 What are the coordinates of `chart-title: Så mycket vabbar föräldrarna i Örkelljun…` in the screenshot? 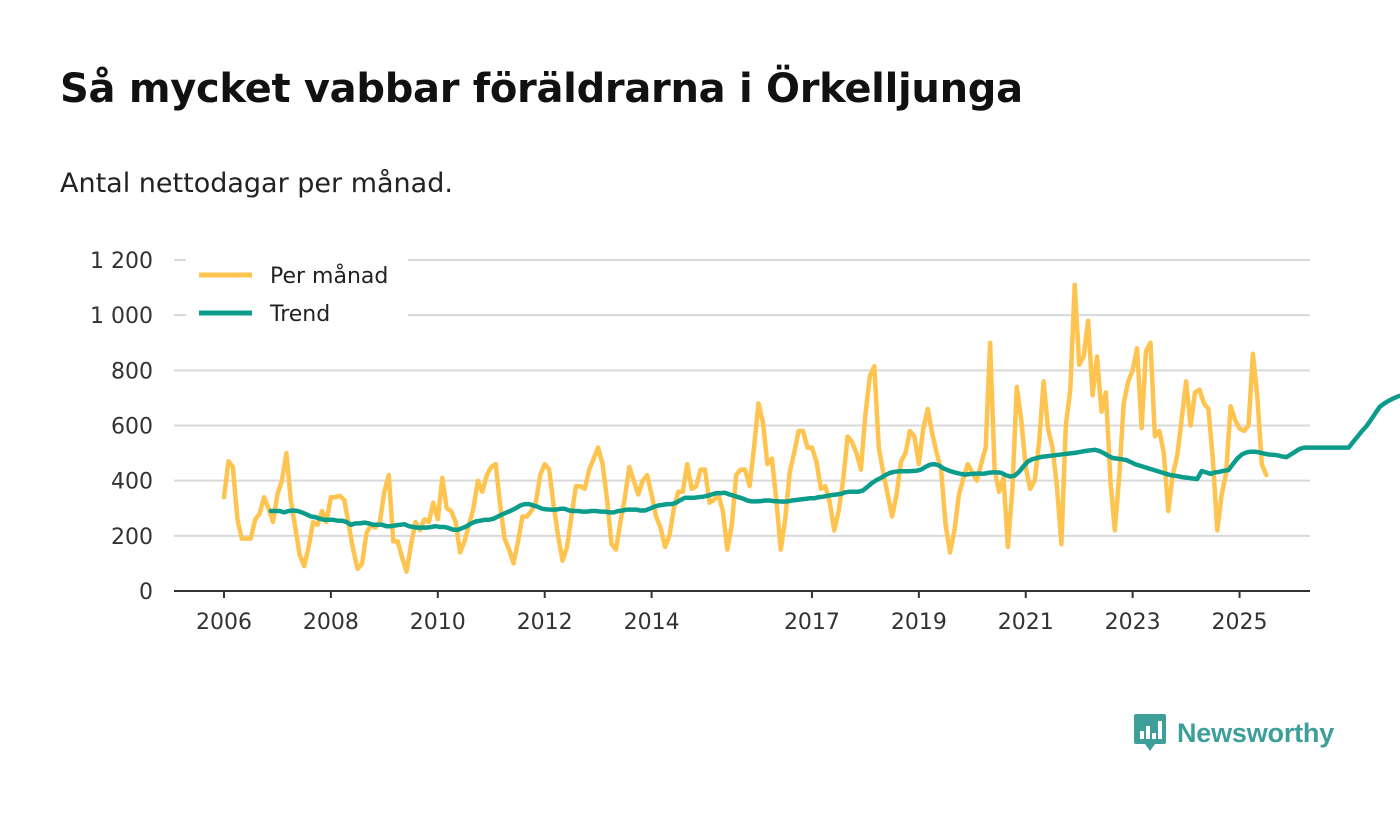 It's located at (541, 89).